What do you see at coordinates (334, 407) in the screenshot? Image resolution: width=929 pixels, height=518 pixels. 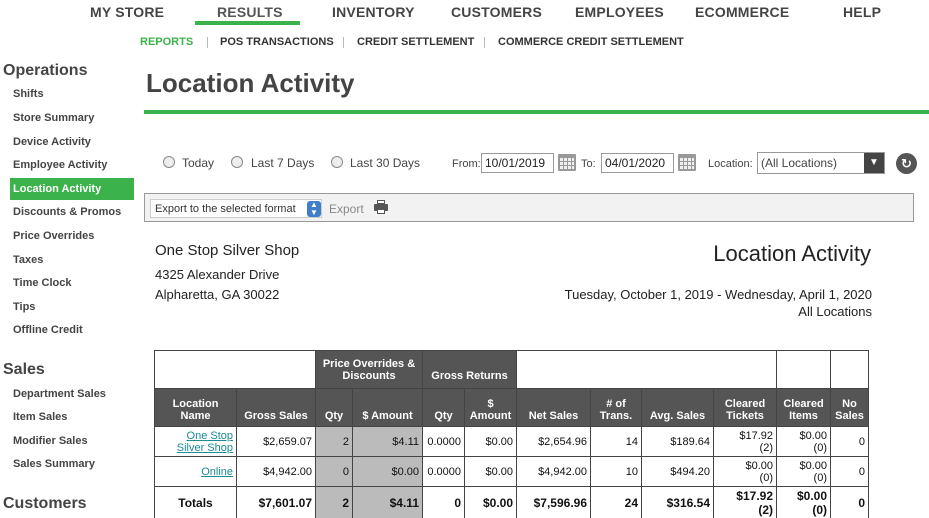 I see `col-po-qty: Qty` at bounding box center [334, 407].